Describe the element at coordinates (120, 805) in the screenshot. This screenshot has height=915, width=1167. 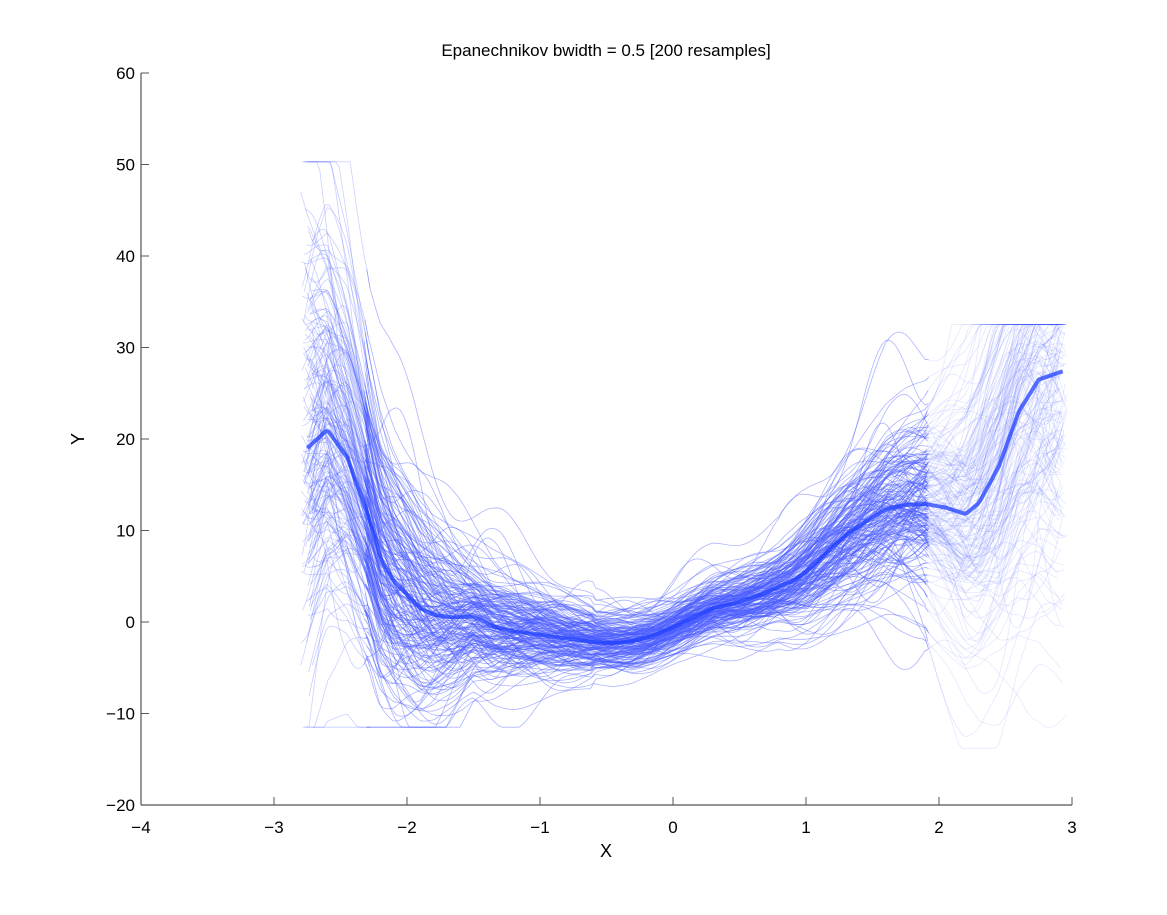
I see `y-tick-label: −20` at that location.